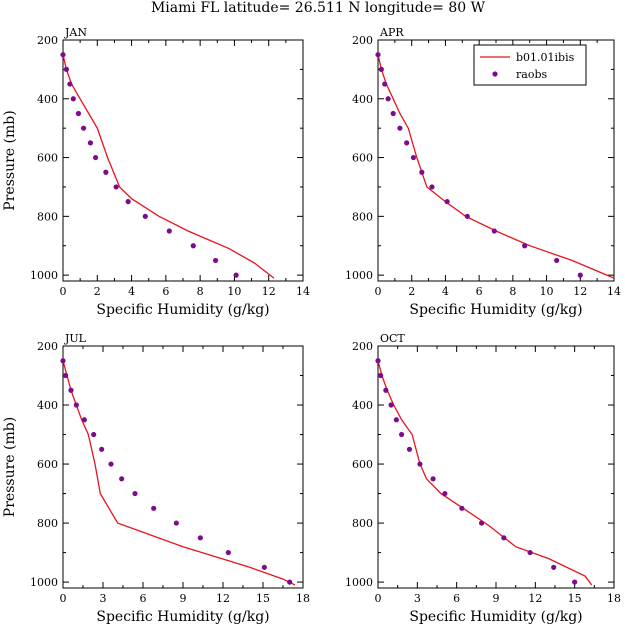 The image size is (625, 630). Describe the element at coordinates (10, 467) in the screenshot. I see `y-axis-label: Pressure (mb)` at that location.